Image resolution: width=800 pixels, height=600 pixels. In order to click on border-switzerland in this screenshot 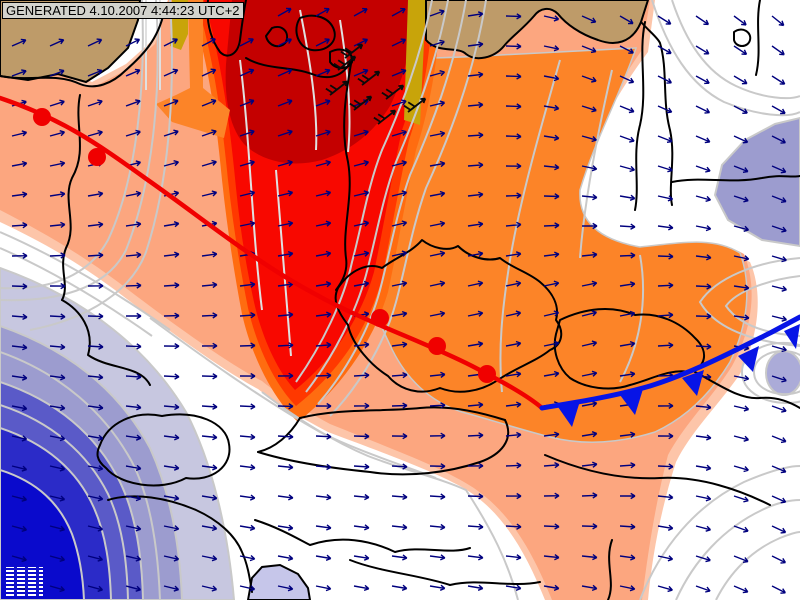, I will do `click(163, 450)`.